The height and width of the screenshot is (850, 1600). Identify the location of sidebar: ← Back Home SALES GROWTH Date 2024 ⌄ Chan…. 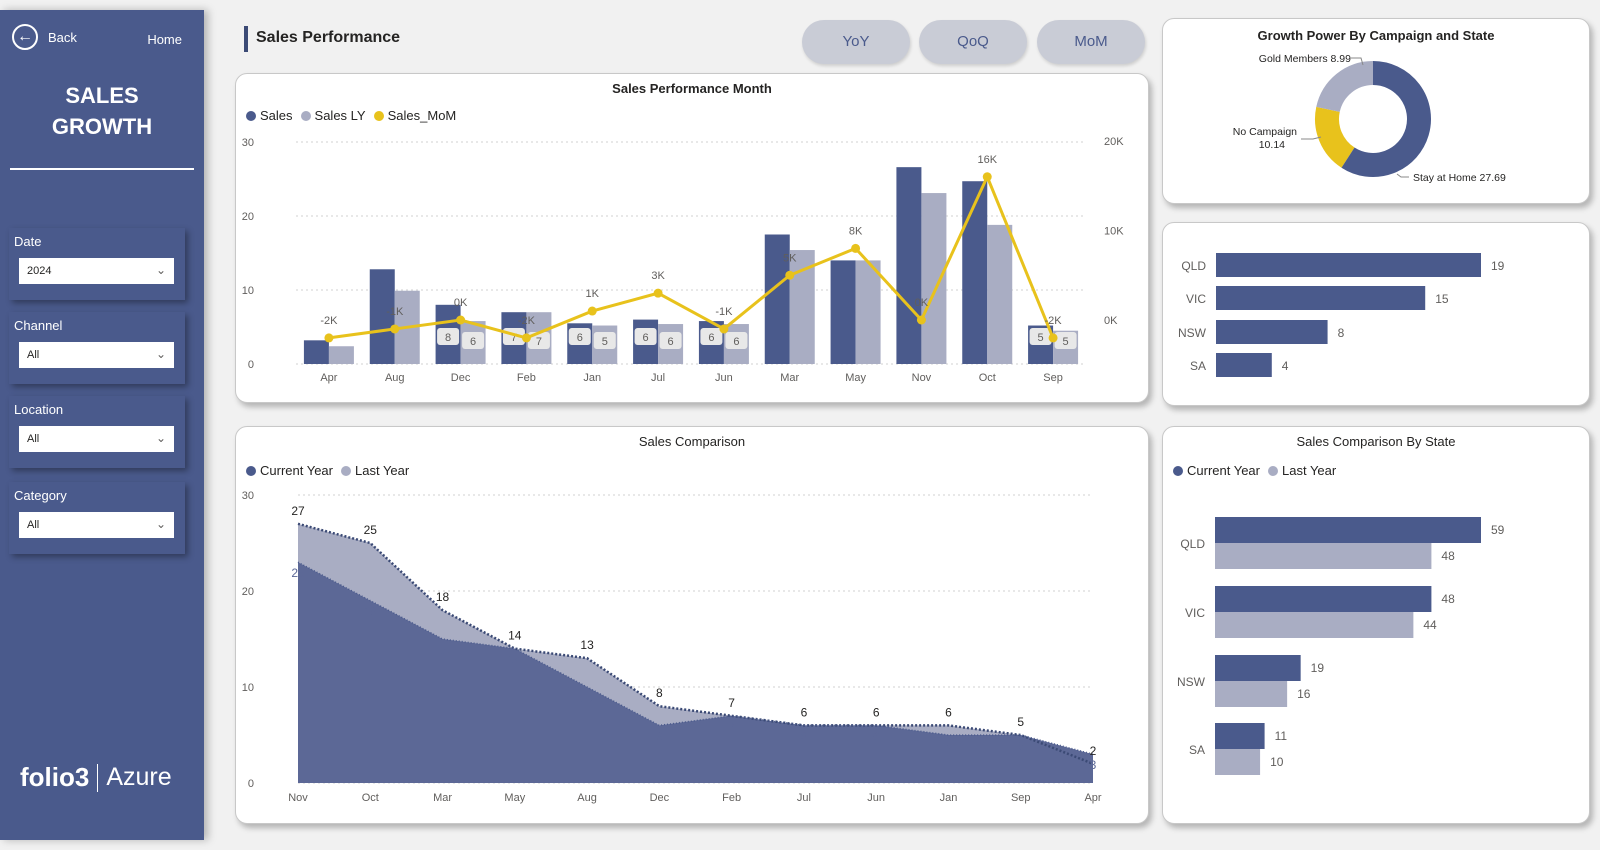
(102, 425).